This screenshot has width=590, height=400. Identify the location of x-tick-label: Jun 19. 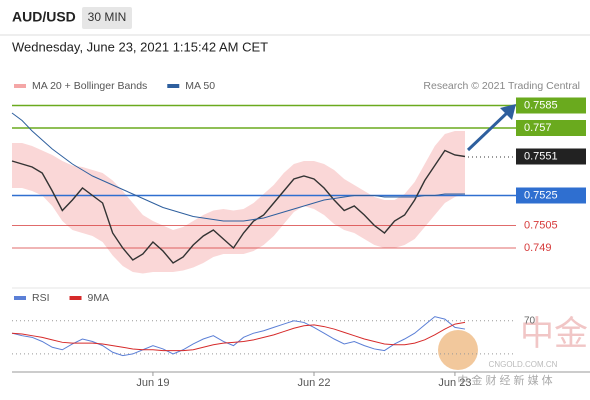
(152, 383).